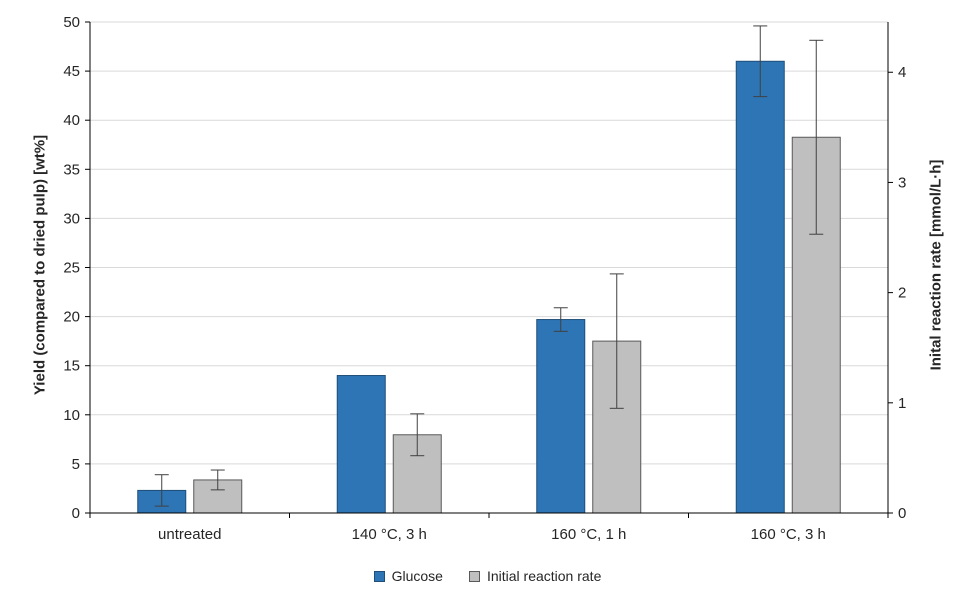 Image resolution: width=975 pixels, height=610 pixels. Describe the element at coordinates (788, 534) in the screenshot. I see `category-label: 160 °C, 3 h` at that location.